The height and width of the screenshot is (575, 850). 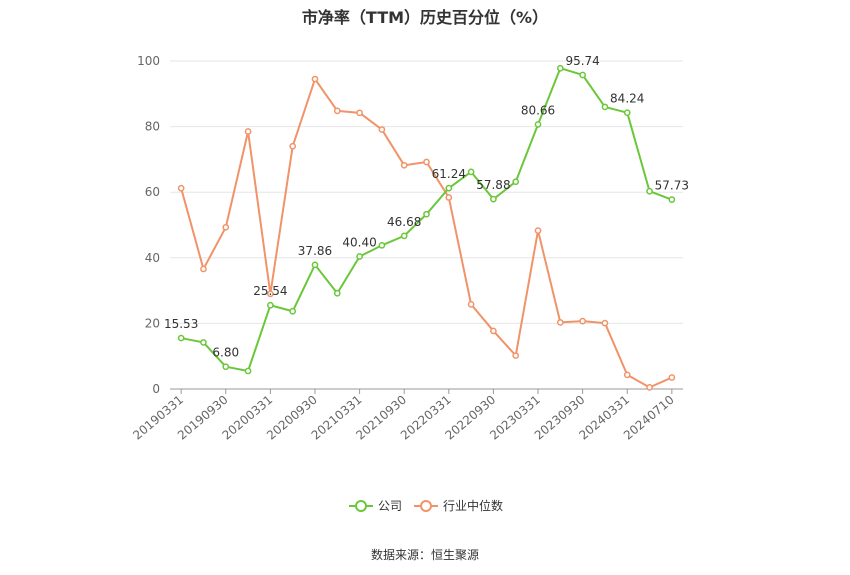 What do you see at coordinates (152, 192) in the screenshot?
I see `y-tick-label: 60` at bounding box center [152, 192].